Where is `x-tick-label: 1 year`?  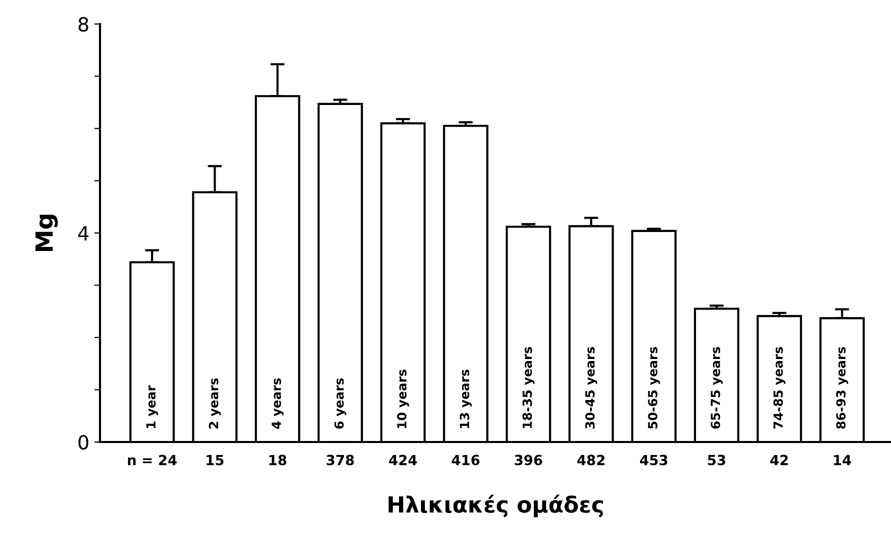
x-tick-label: 1 year is located at coordinates (152, 406).